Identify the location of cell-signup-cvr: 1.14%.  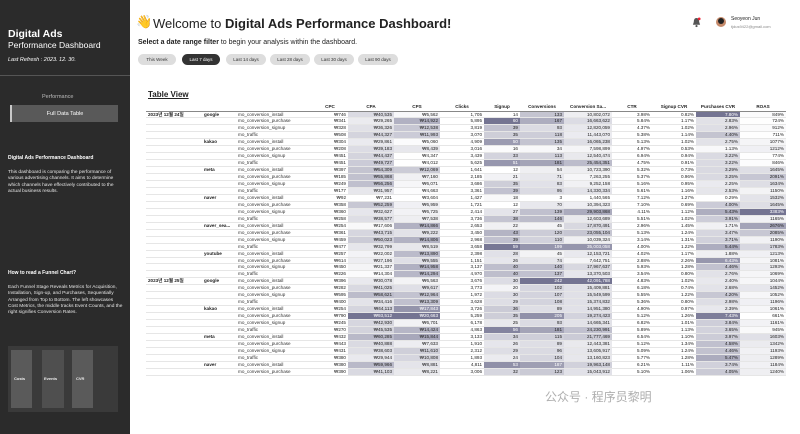
(674, 135).